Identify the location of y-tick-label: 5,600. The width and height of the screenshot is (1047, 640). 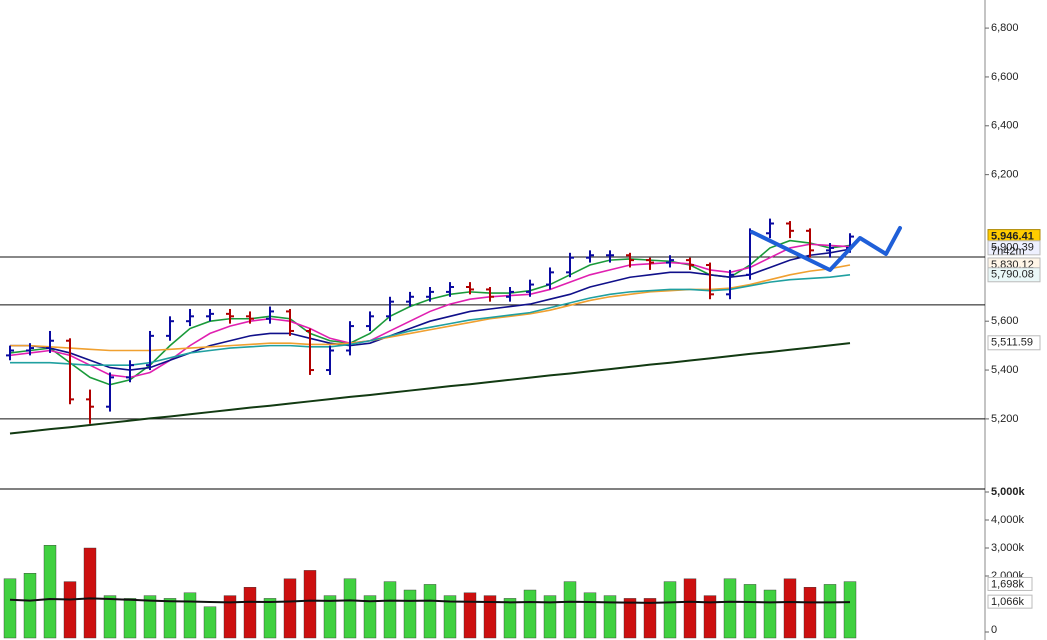
(1005, 321).